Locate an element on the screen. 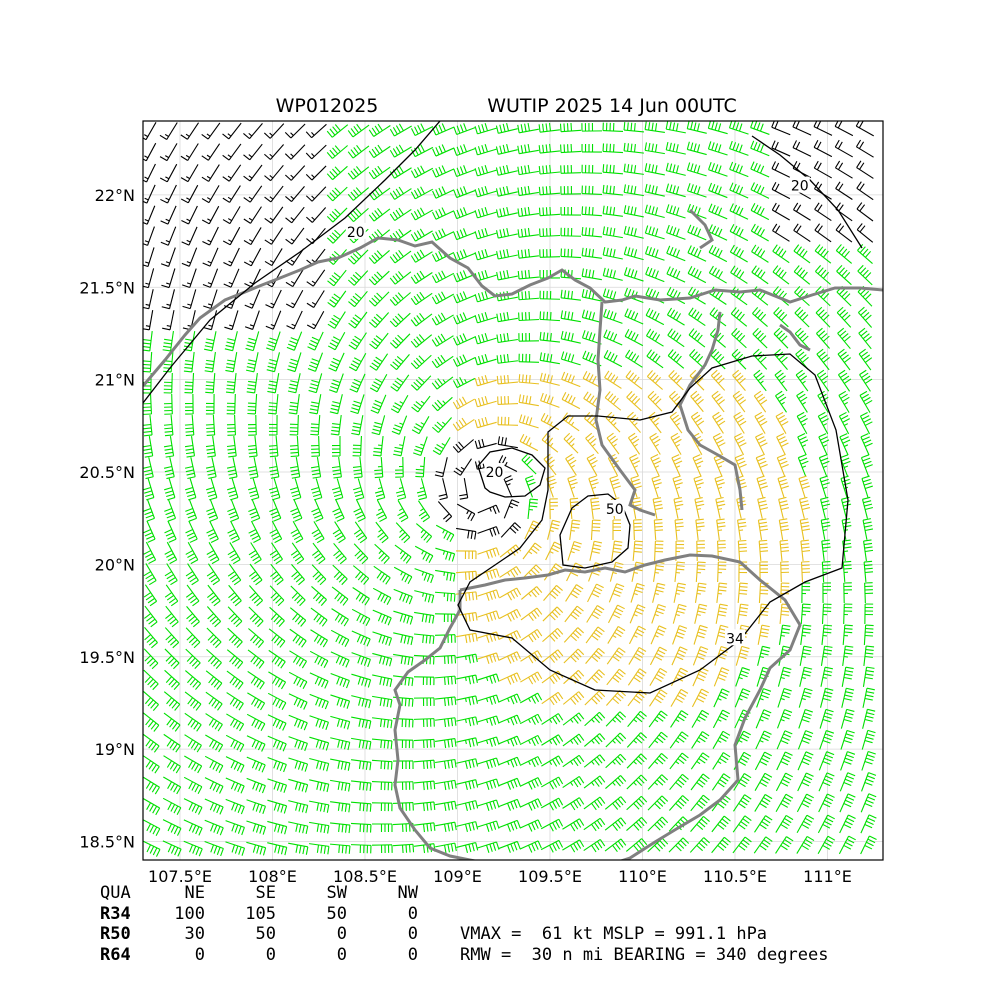 The image size is (1000, 1000). contour-20-northeast is located at coordinates (807, 192).